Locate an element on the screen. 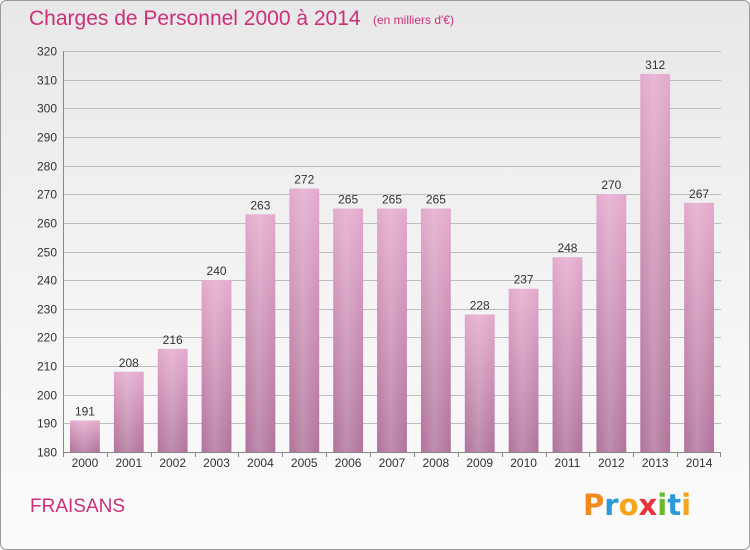 This screenshot has width=750, height=550. bar-value-label: 267 is located at coordinates (699, 194).